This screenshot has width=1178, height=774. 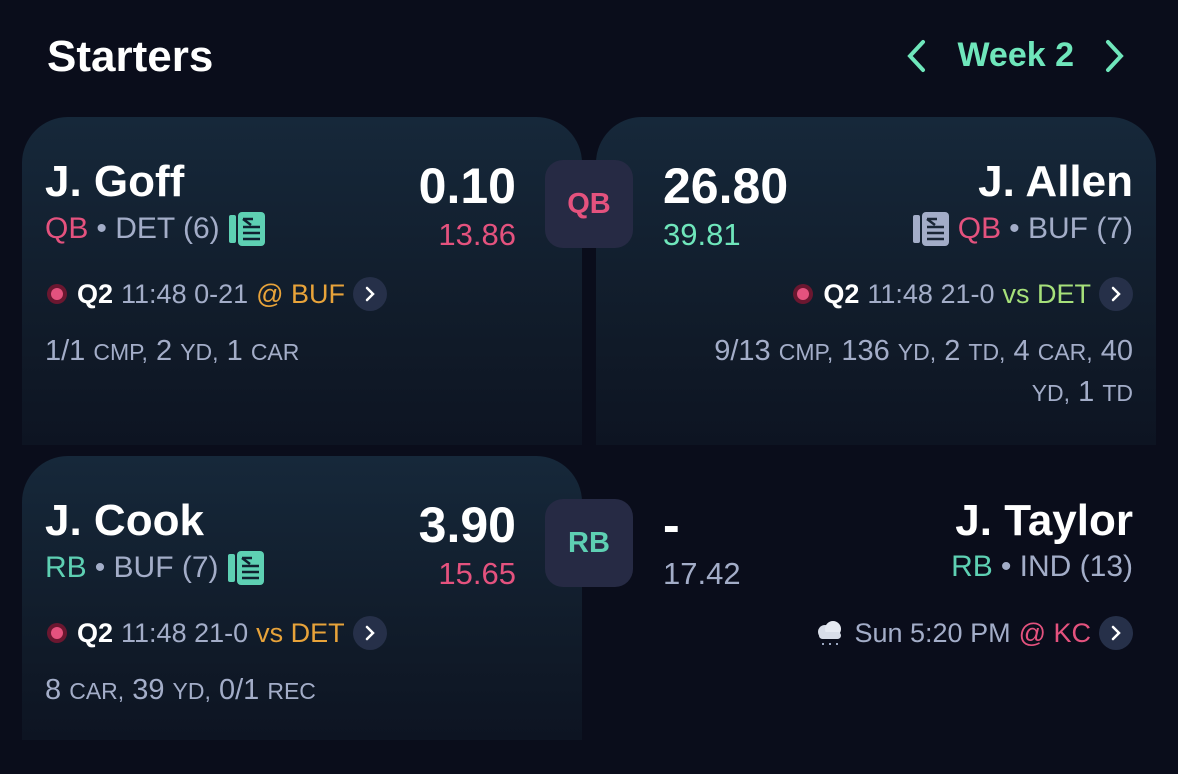 What do you see at coordinates (130, 56) in the screenshot?
I see `title: Starters` at bounding box center [130, 56].